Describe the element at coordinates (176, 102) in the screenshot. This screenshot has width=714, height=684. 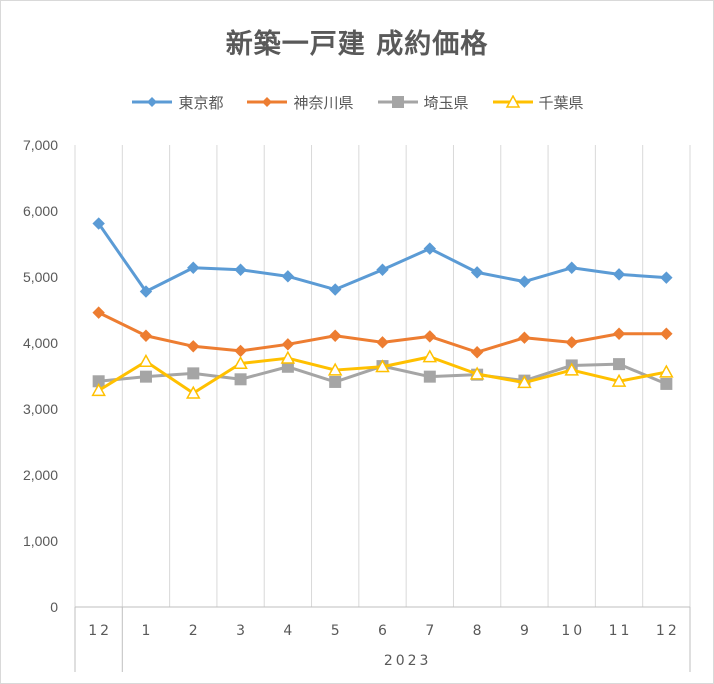
I see `legend-entry: 東京都` at that location.